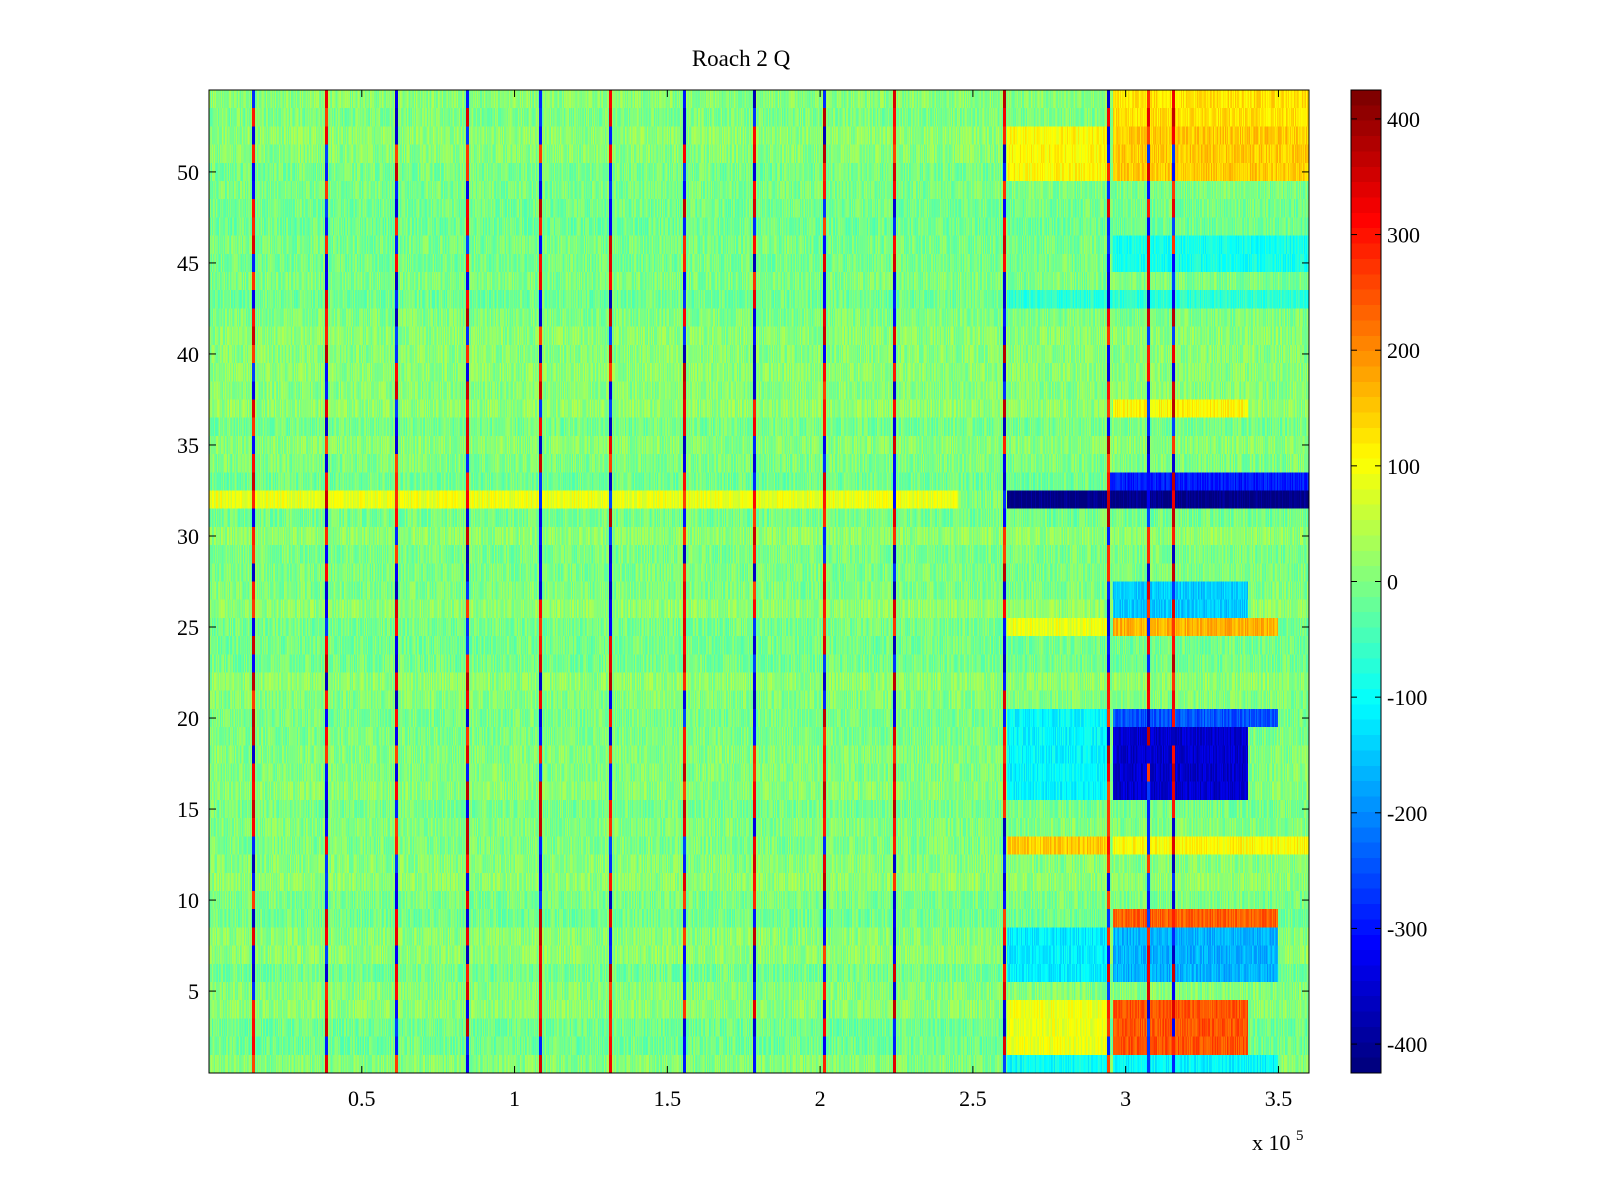 This screenshot has width=1600, height=1200. What do you see at coordinates (1407, 1044) in the screenshot?
I see `colorbar-tick-label: -400` at bounding box center [1407, 1044].